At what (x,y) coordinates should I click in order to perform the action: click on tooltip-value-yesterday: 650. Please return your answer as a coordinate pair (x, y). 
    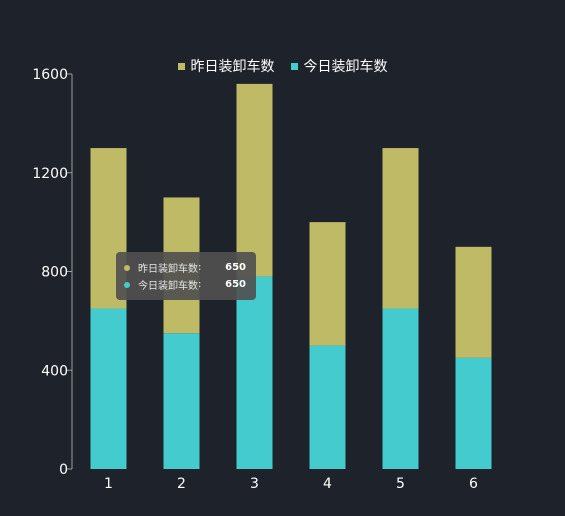
    Looking at the image, I should click on (235, 267).